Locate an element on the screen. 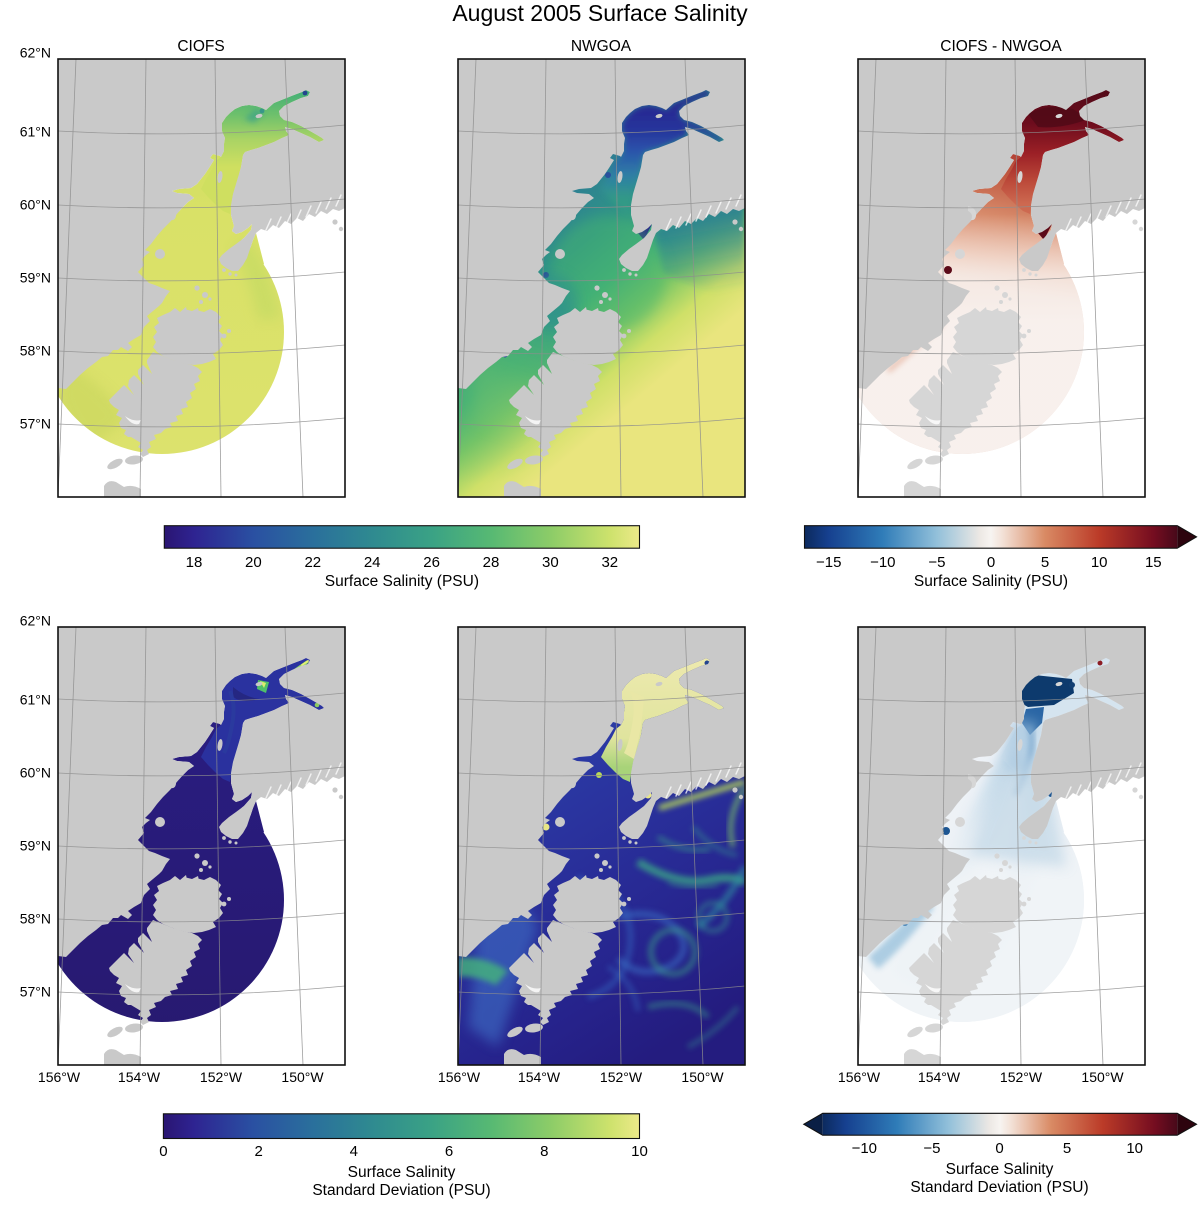 The image size is (1200, 1205). svg-text: CIOFS is located at coordinates (200, 46).